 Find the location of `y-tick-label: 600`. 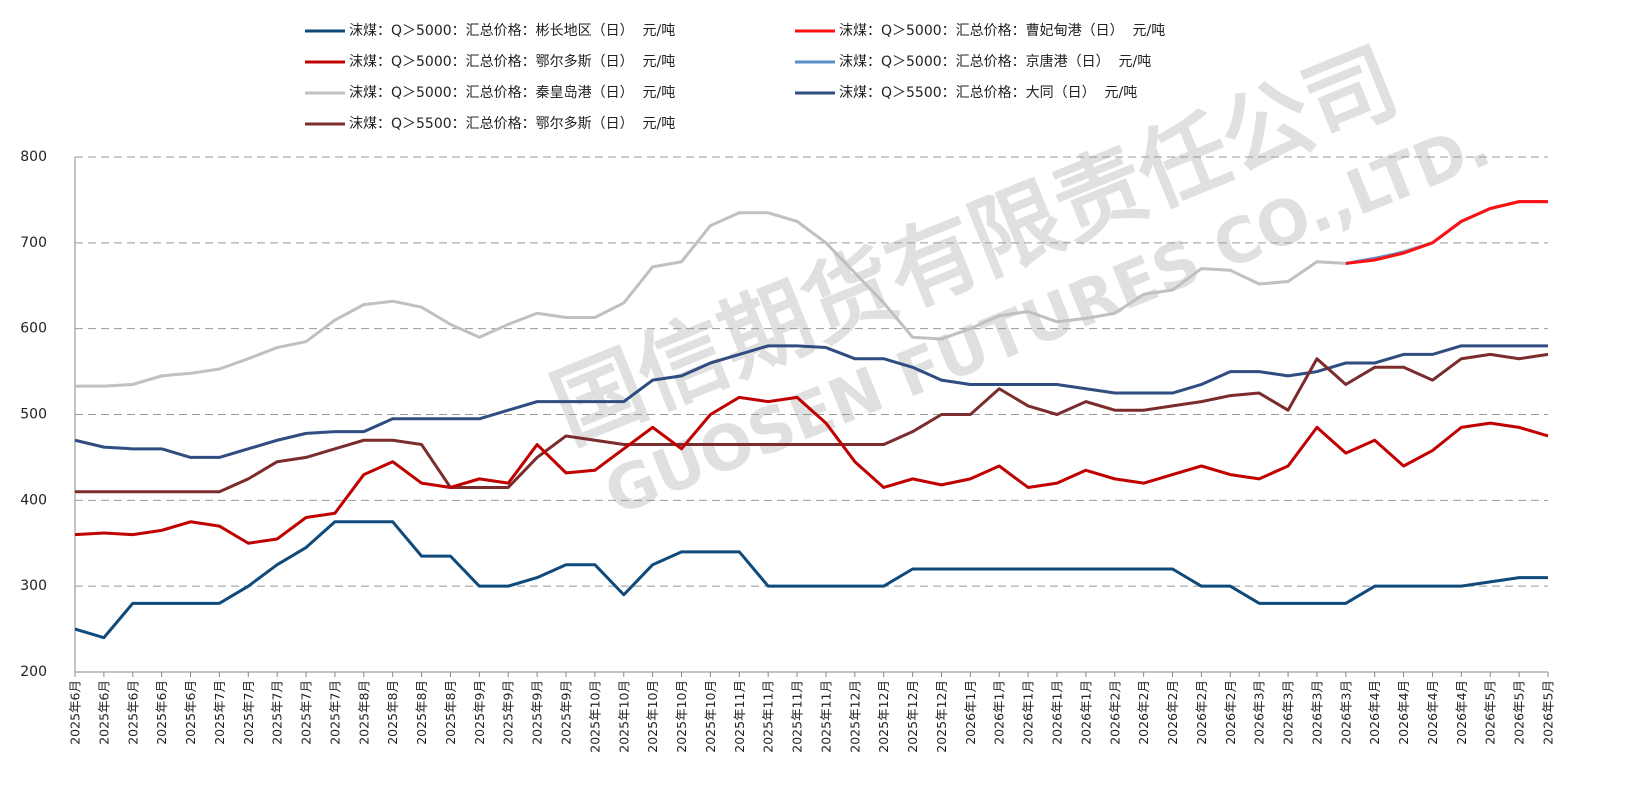

y-tick-label: 600 is located at coordinates (33, 329).